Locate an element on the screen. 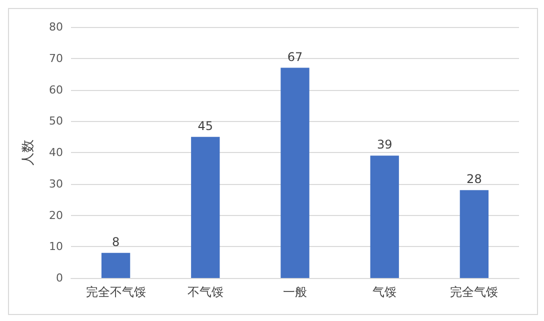  y-tick-label: 70 is located at coordinates (56, 58).